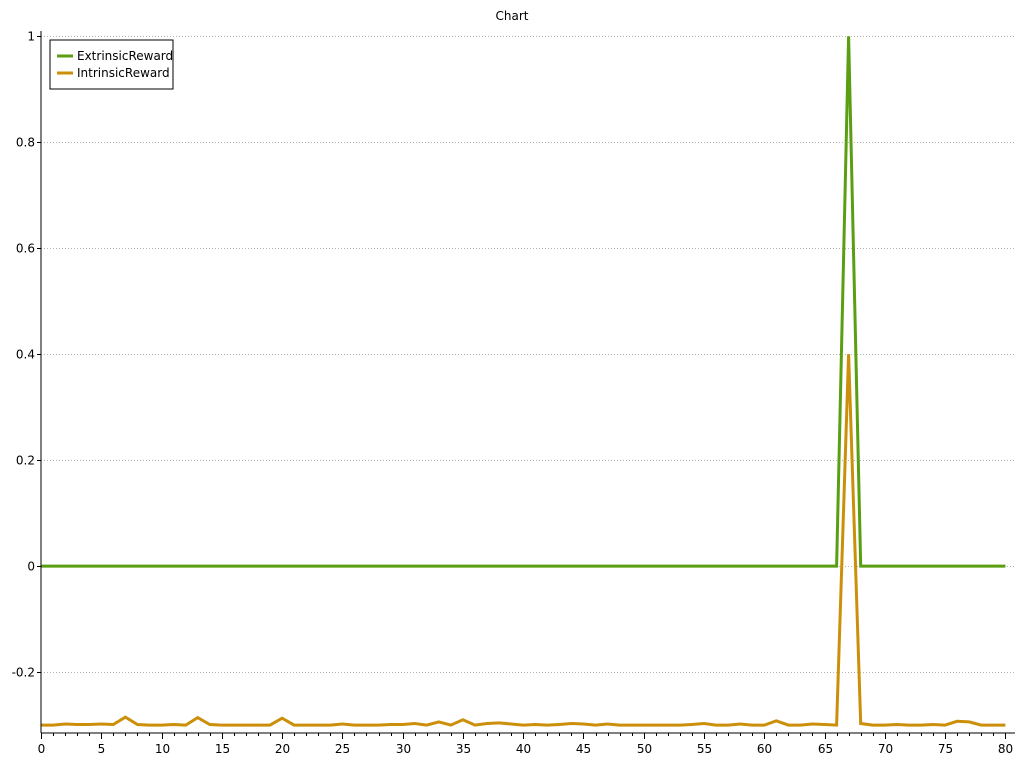 Image resolution: width=1024 pixels, height=768 pixels. Describe the element at coordinates (764, 749) in the screenshot. I see `x-tick-label: 60` at that location.